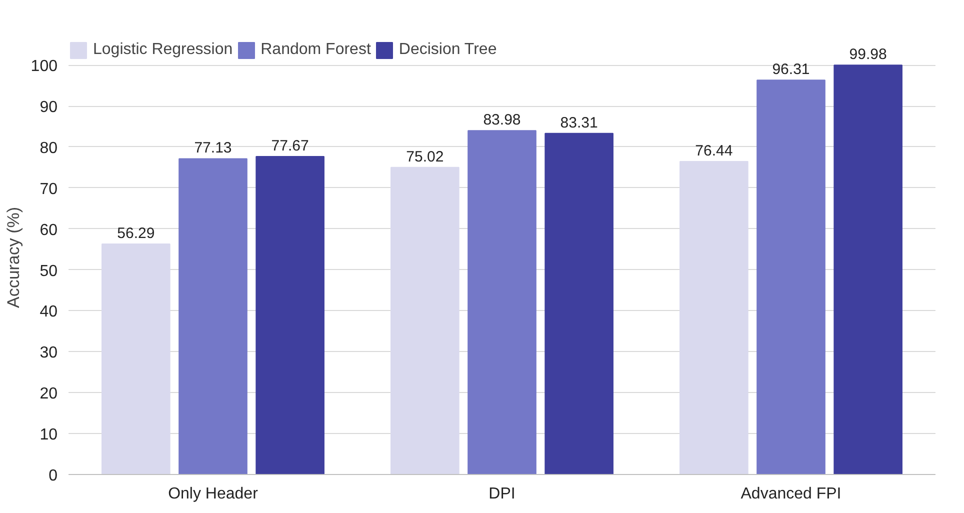 Image resolution: width=964 pixels, height=513 pixels. What do you see at coordinates (447, 50) in the screenshot?
I see `legend-label: Decision Tree` at bounding box center [447, 50].